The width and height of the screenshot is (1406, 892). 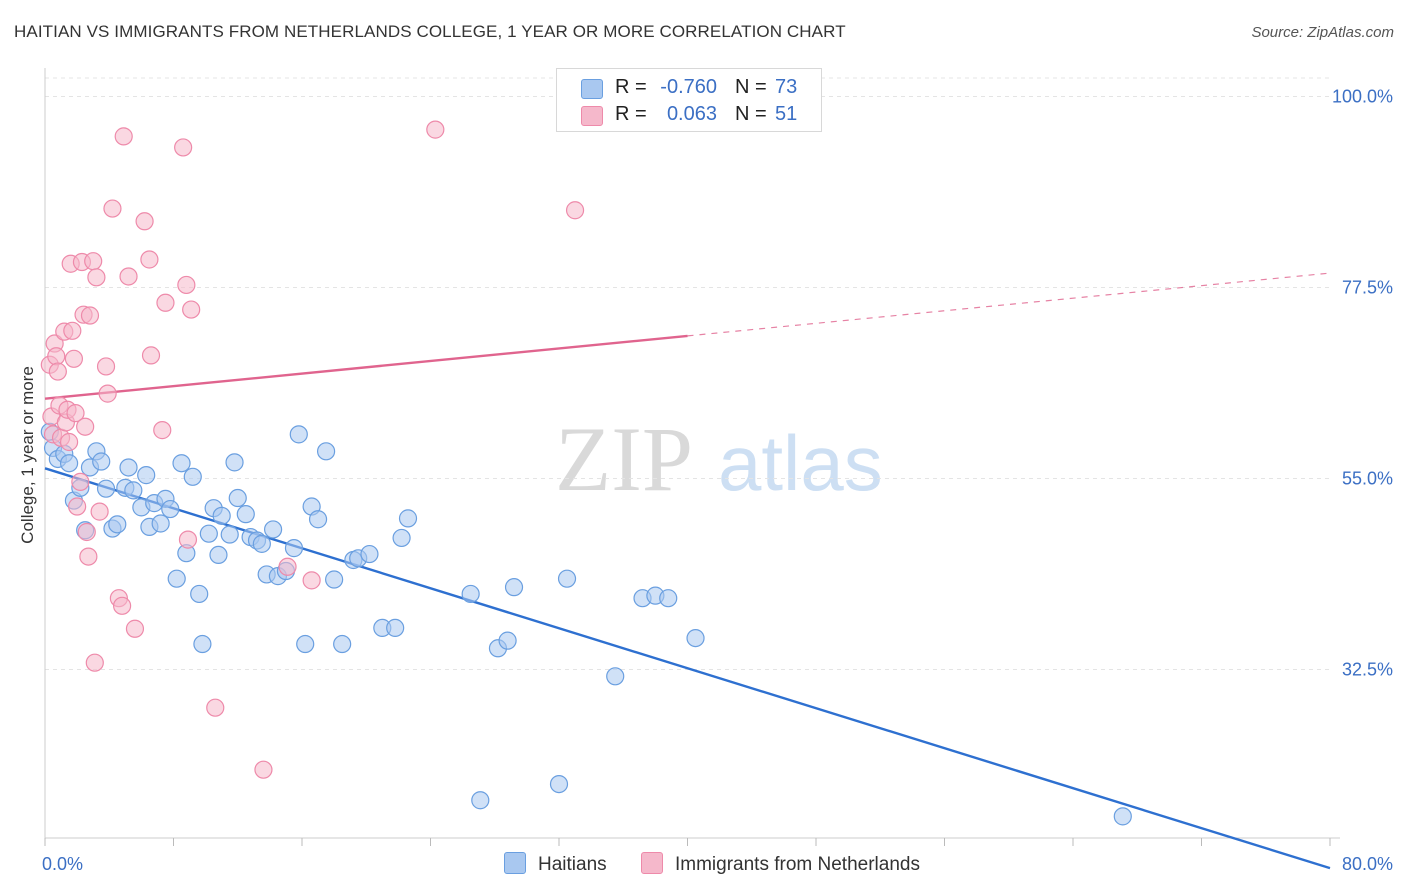 I want to click on watermark: ZIP atlas, so click(x=719, y=459).